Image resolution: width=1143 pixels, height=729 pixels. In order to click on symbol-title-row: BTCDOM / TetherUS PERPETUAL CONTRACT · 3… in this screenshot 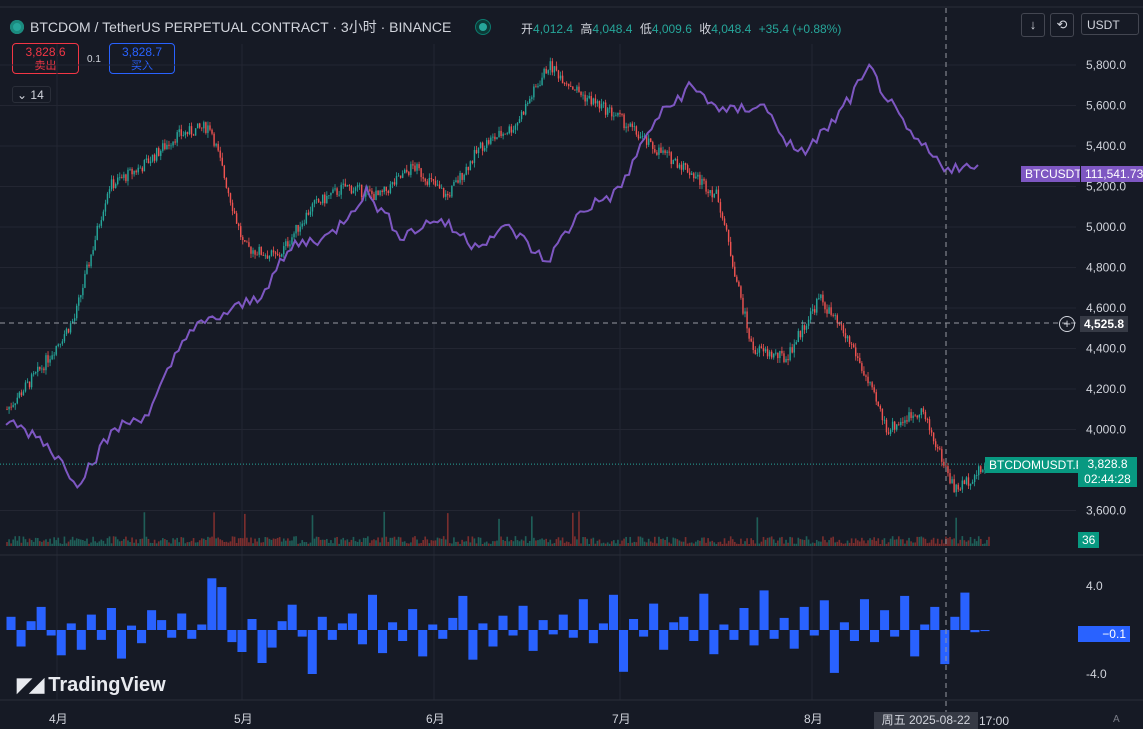, I will do `click(251, 27)`.